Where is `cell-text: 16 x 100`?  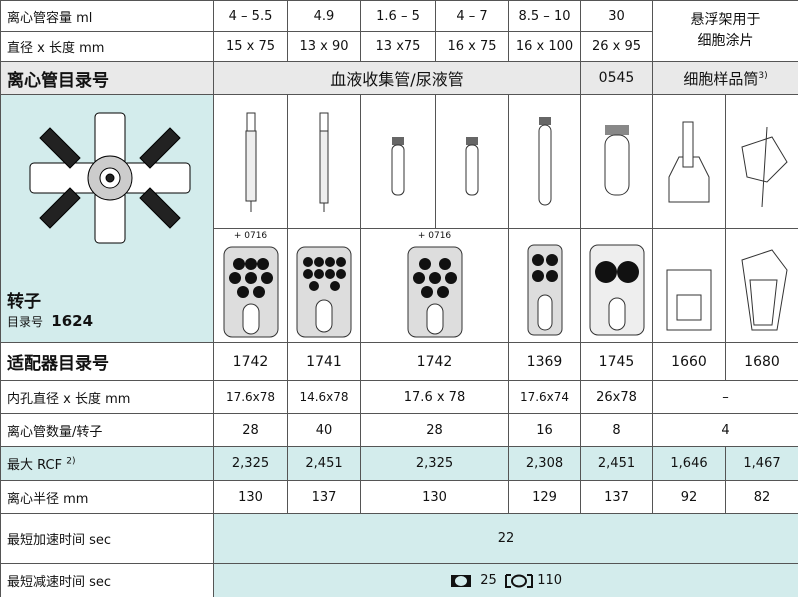 cell-text: 16 x 100 is located at coordinates (544, 46).